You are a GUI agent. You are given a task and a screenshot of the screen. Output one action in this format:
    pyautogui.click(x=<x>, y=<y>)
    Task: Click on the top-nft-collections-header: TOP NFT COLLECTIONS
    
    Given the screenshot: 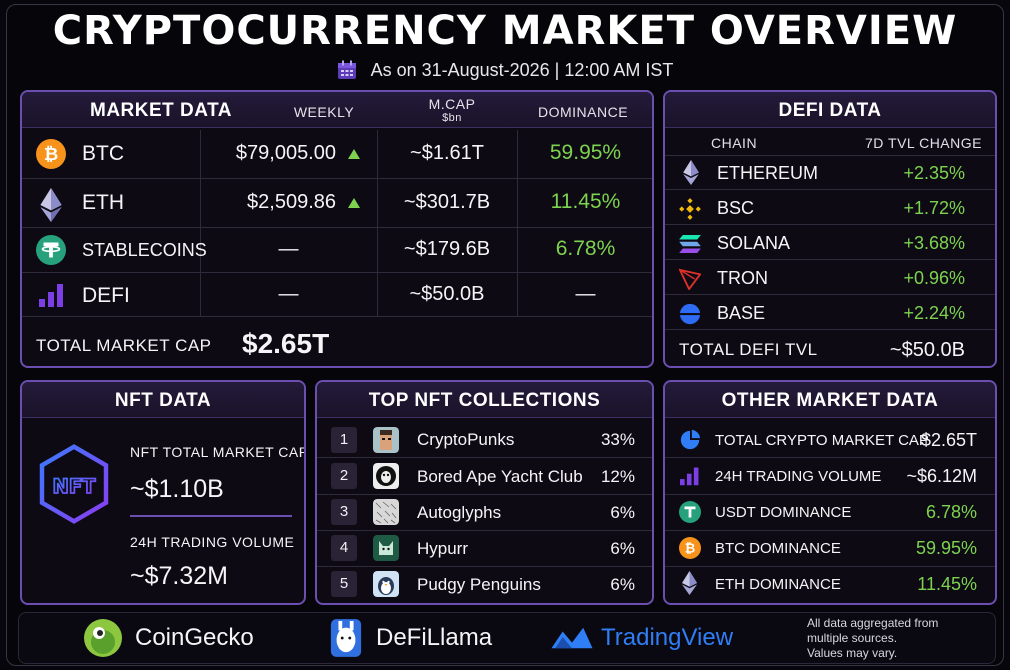 What is the action you would take?
    pyautogui.click(x=484, y=400)
    